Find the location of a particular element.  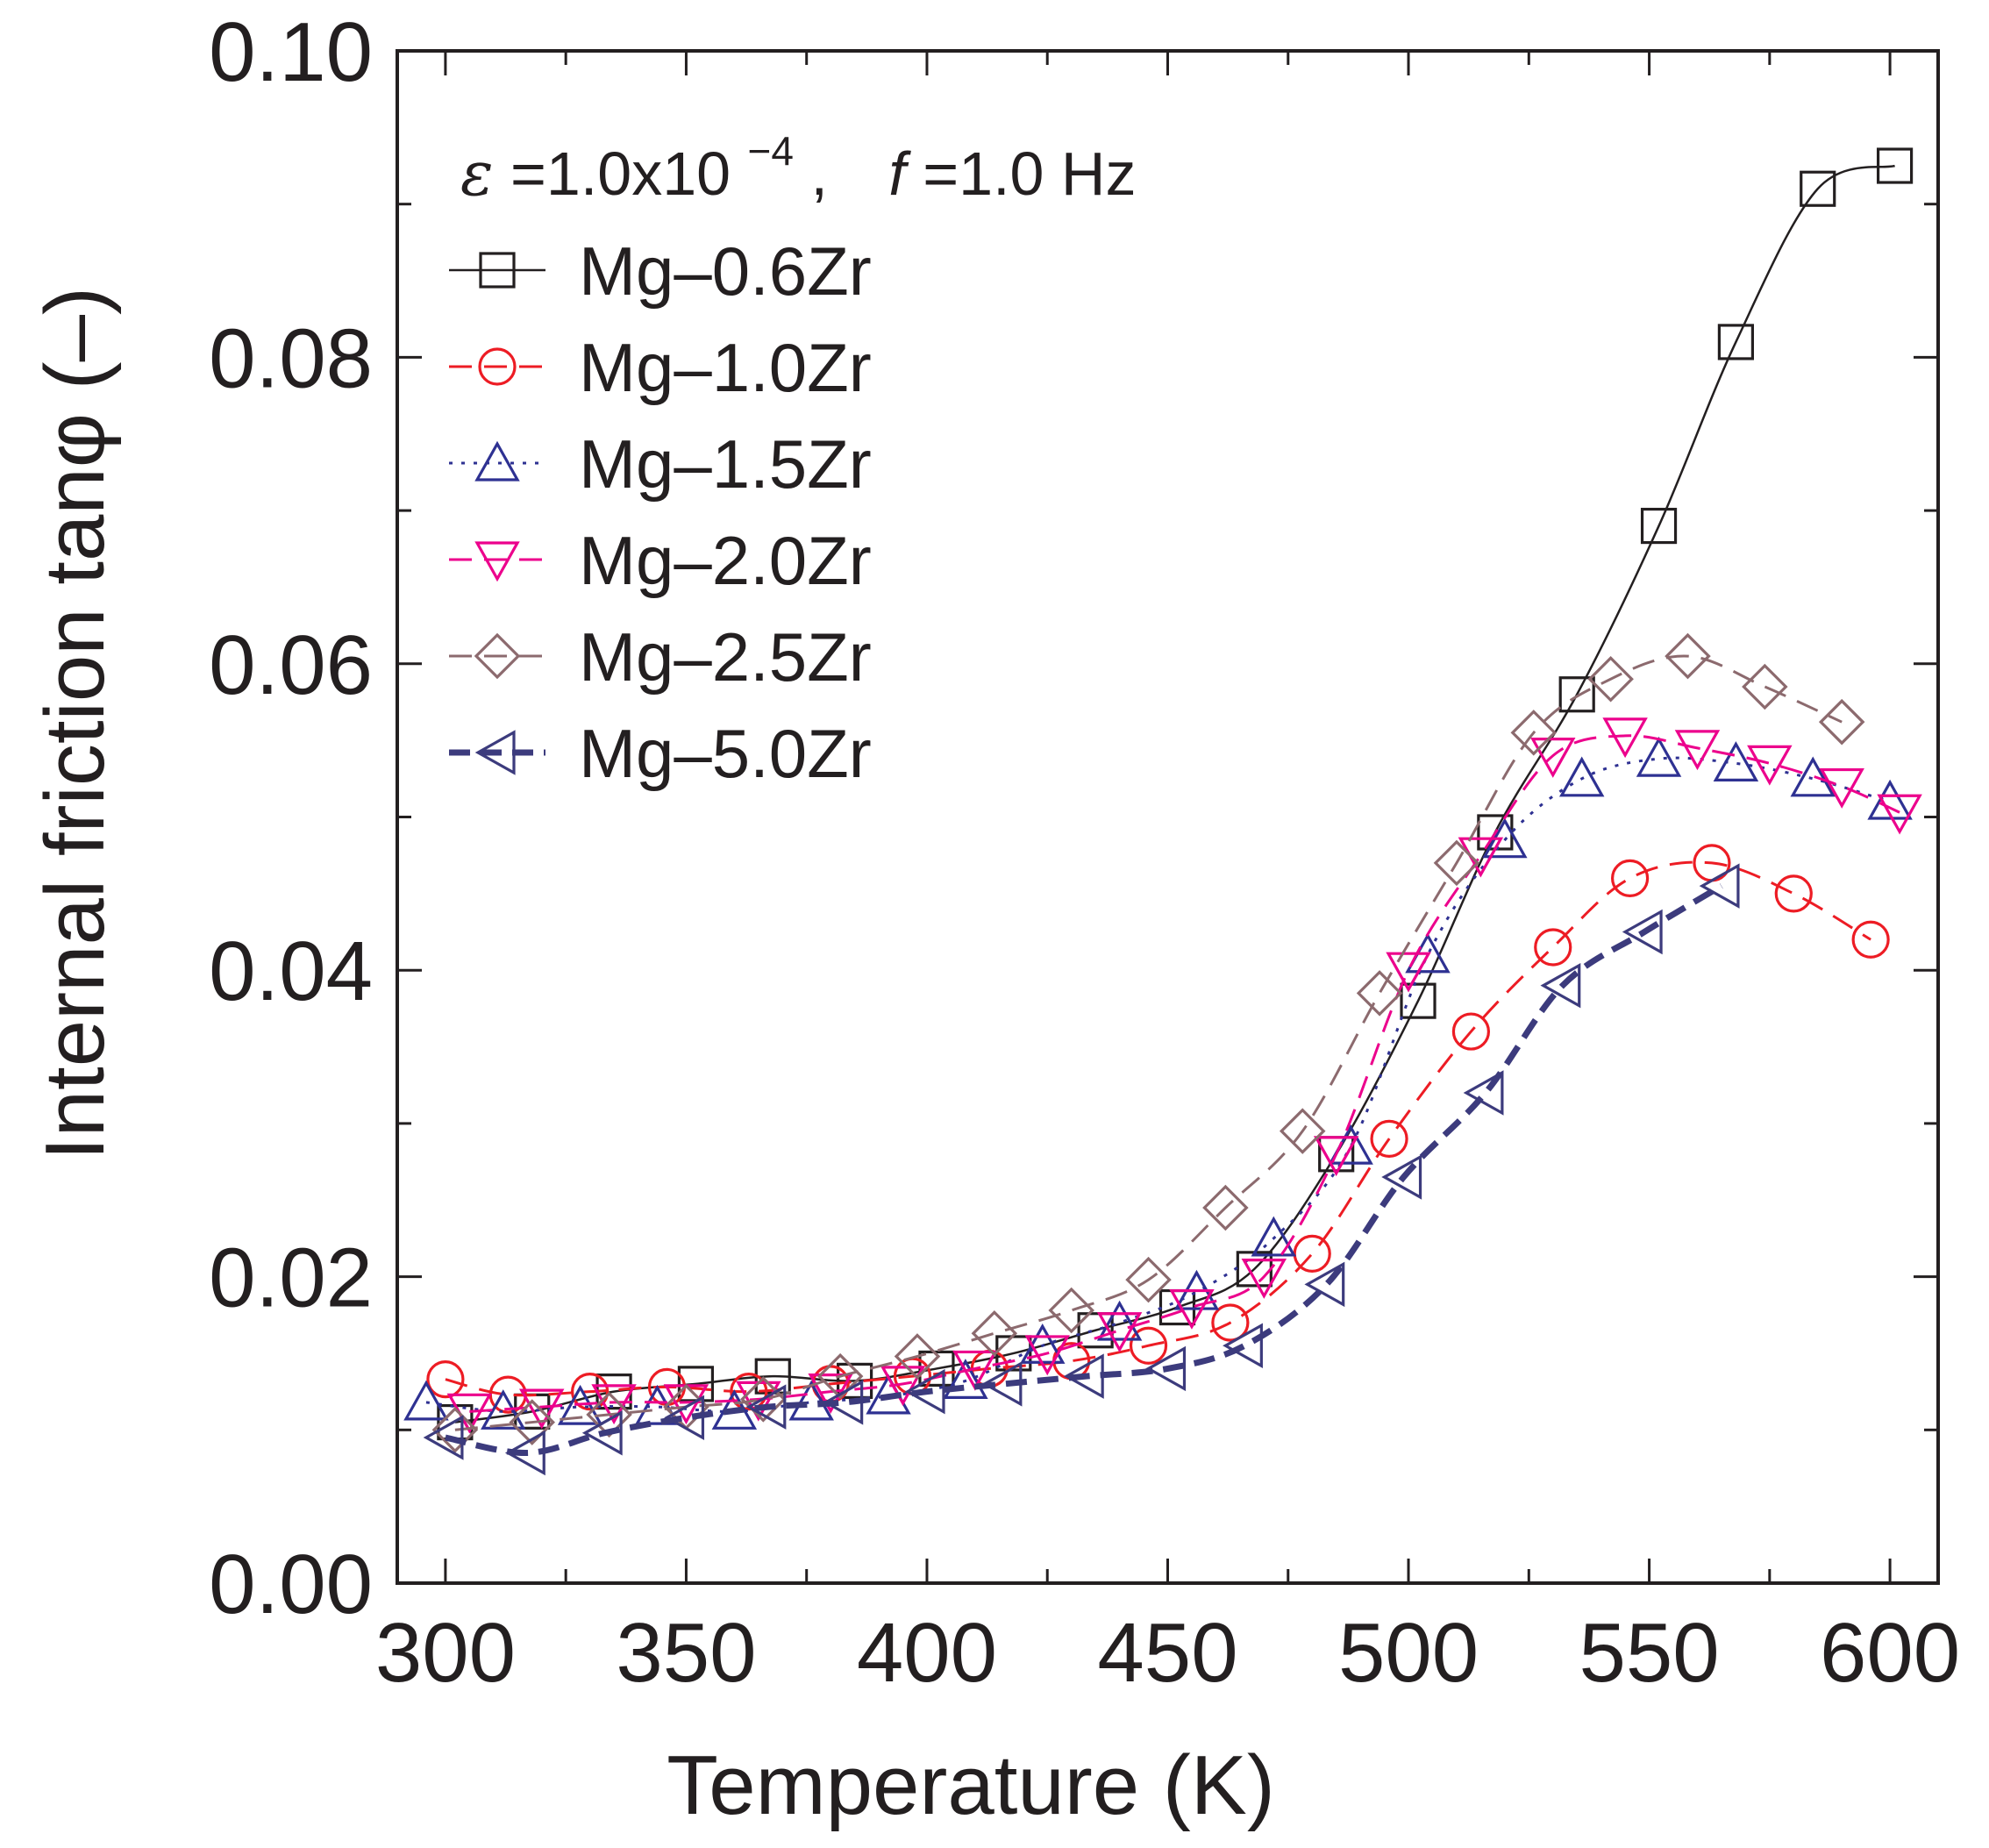

legend-item: Mg–1.0Zr is located at coordinates (660, 367).